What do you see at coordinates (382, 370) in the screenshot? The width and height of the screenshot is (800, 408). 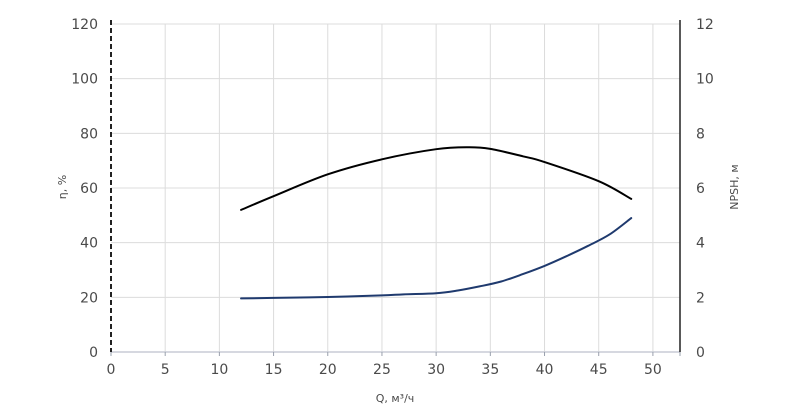 I see `x-tick-label: 25` at bounding box center [382, 370].